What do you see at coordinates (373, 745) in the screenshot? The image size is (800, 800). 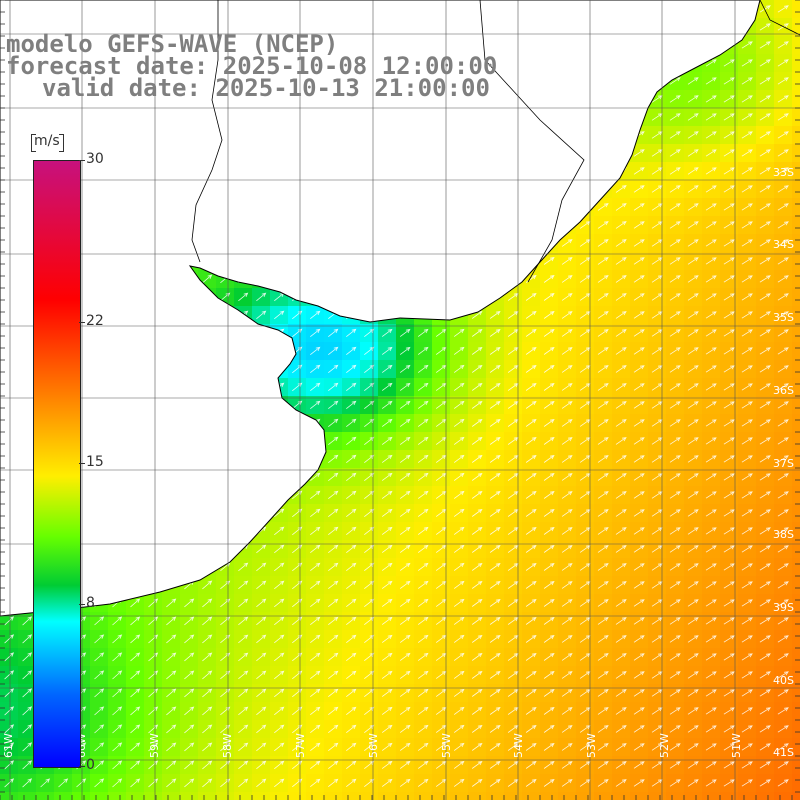 I see `lon-label: 56W` at bounding box center [373, 745].